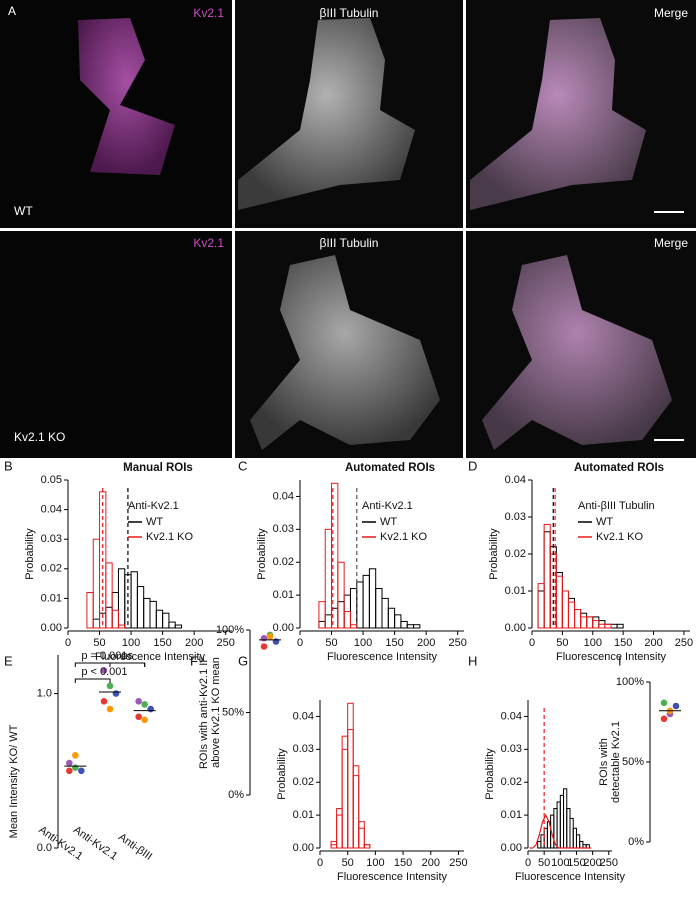 The height and width of the screenshot is (900, 696). What do you see at coordinates (194, 660) in the screenshot?
I see `panel-letter: F` at bounding box center [194, 660].